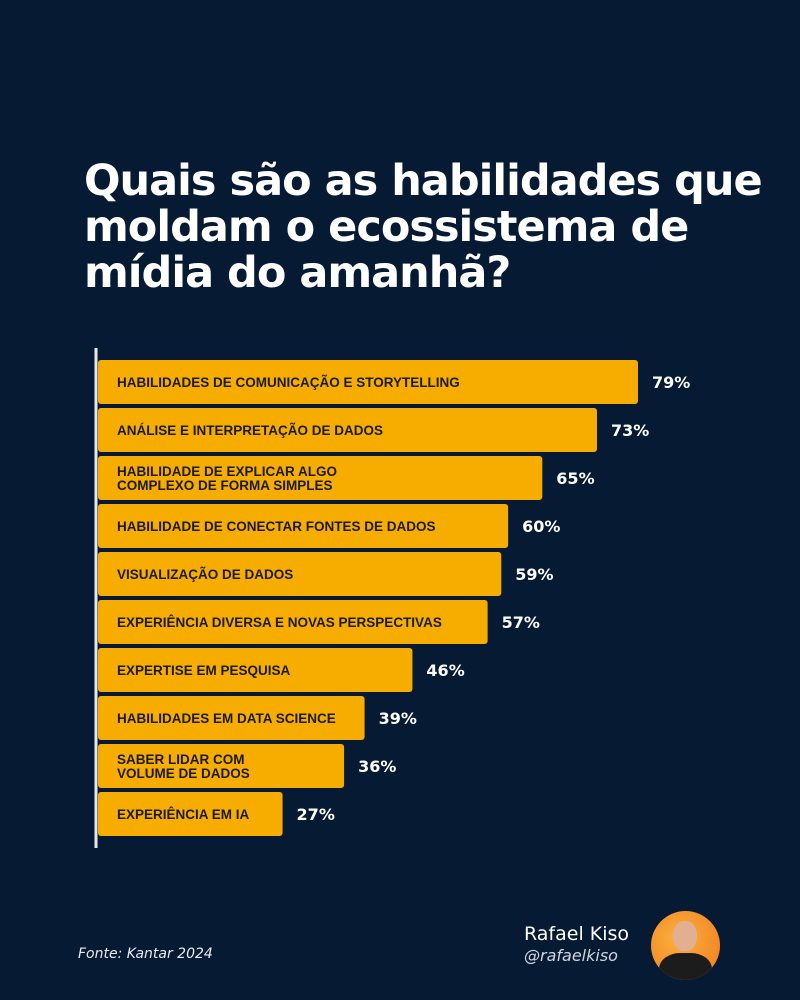 The image size is (800, 1000). Describe the element at coordinates (534, 574) in the screenshot. I see `value-label: 59%` at that location.